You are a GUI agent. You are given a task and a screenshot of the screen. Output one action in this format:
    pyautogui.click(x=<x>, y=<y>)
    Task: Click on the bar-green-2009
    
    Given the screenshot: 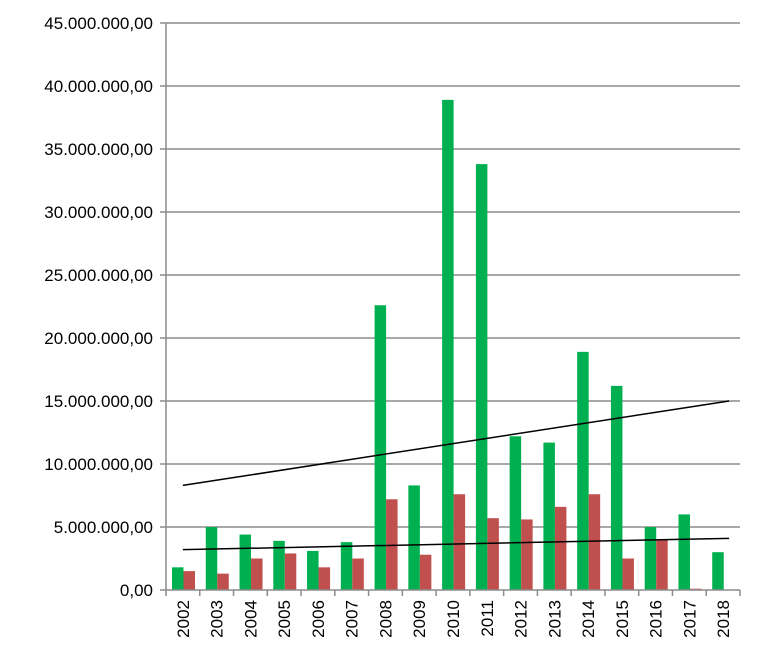 What is the action you would take?
    pyautogui.click(x=414, y=537)
    